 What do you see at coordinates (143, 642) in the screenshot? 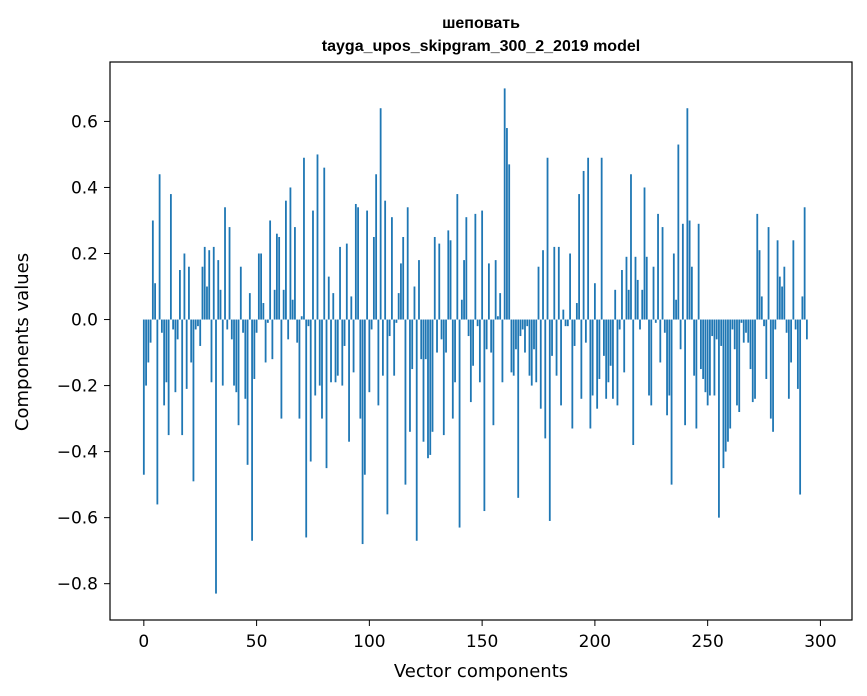
I see `x-tick-label: 0` at bounding box center [143, 642].